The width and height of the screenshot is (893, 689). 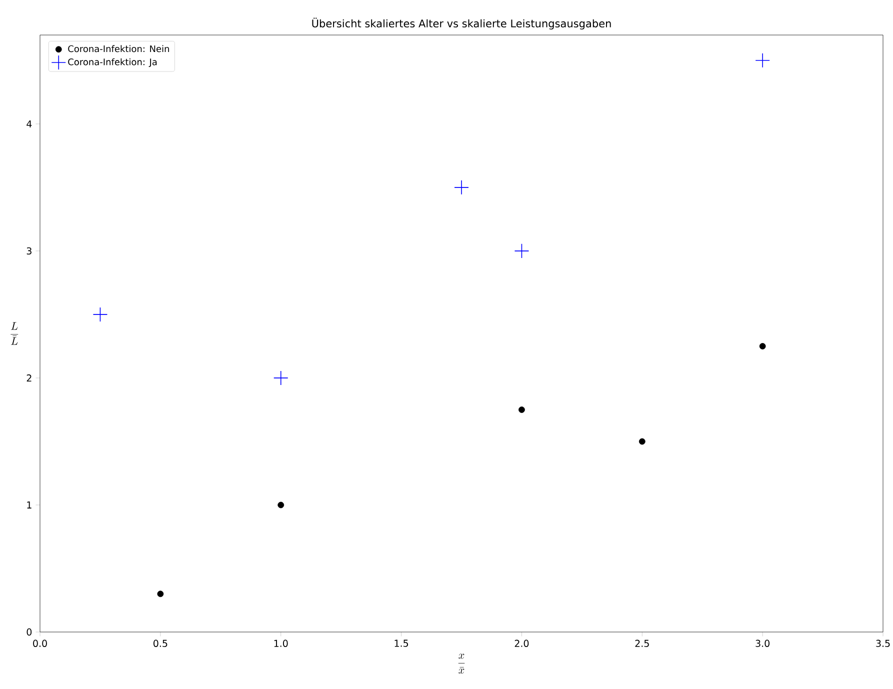 I want to click on x-tick-label: 1.0, so click(x=281, y=643).